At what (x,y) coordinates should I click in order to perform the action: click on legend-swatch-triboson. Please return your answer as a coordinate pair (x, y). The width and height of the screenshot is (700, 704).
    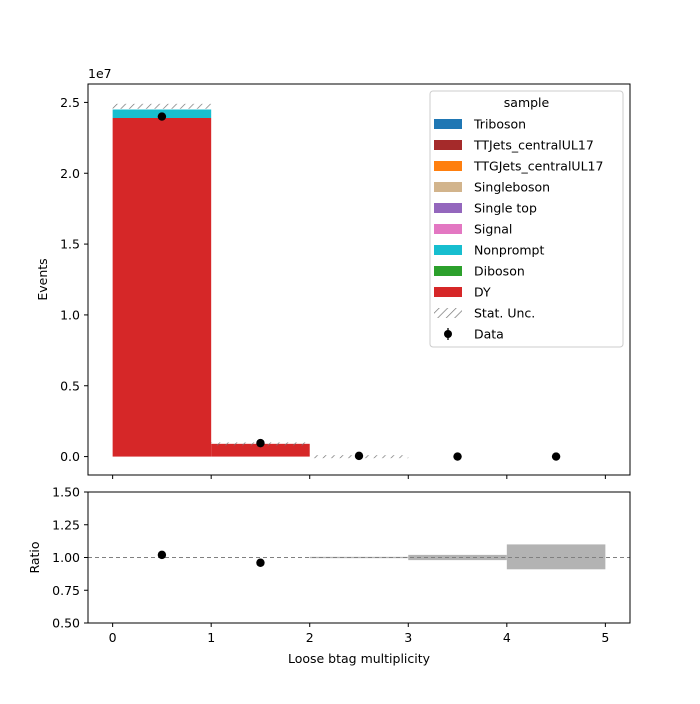
    Looking at the image, I should click on (448, 124).